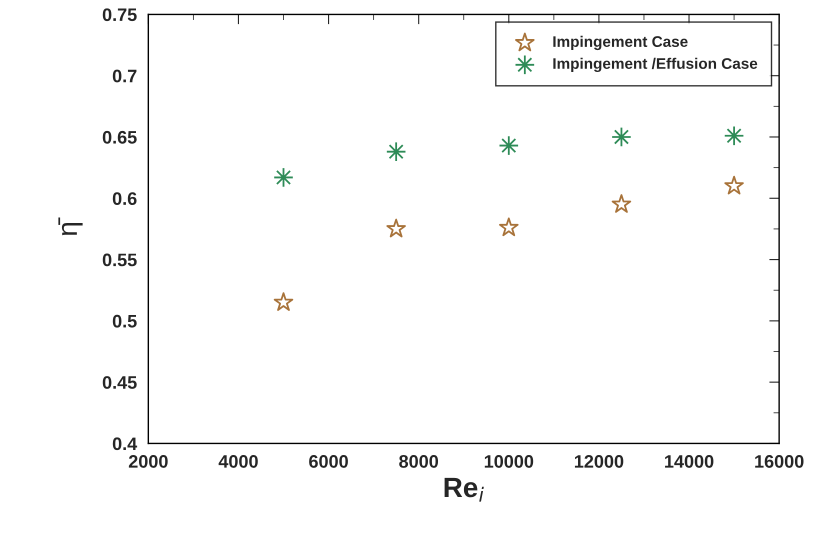  What do you see at coordinates (119, 260) in the screenshot?
I see `y-tick-label: 0.55` at bounding box center [119, 260].